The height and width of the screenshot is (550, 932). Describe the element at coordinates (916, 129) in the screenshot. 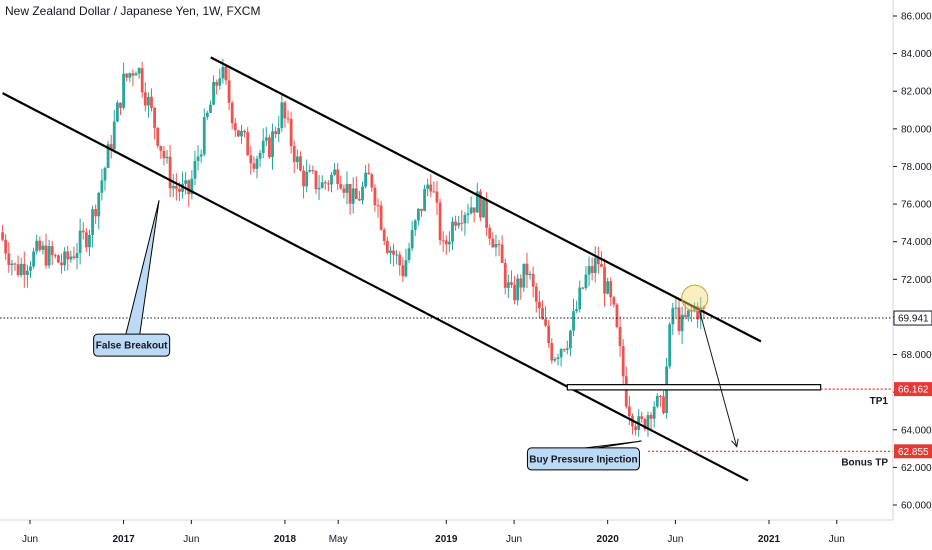

I see `price-tick-label: 80.000` at that location.